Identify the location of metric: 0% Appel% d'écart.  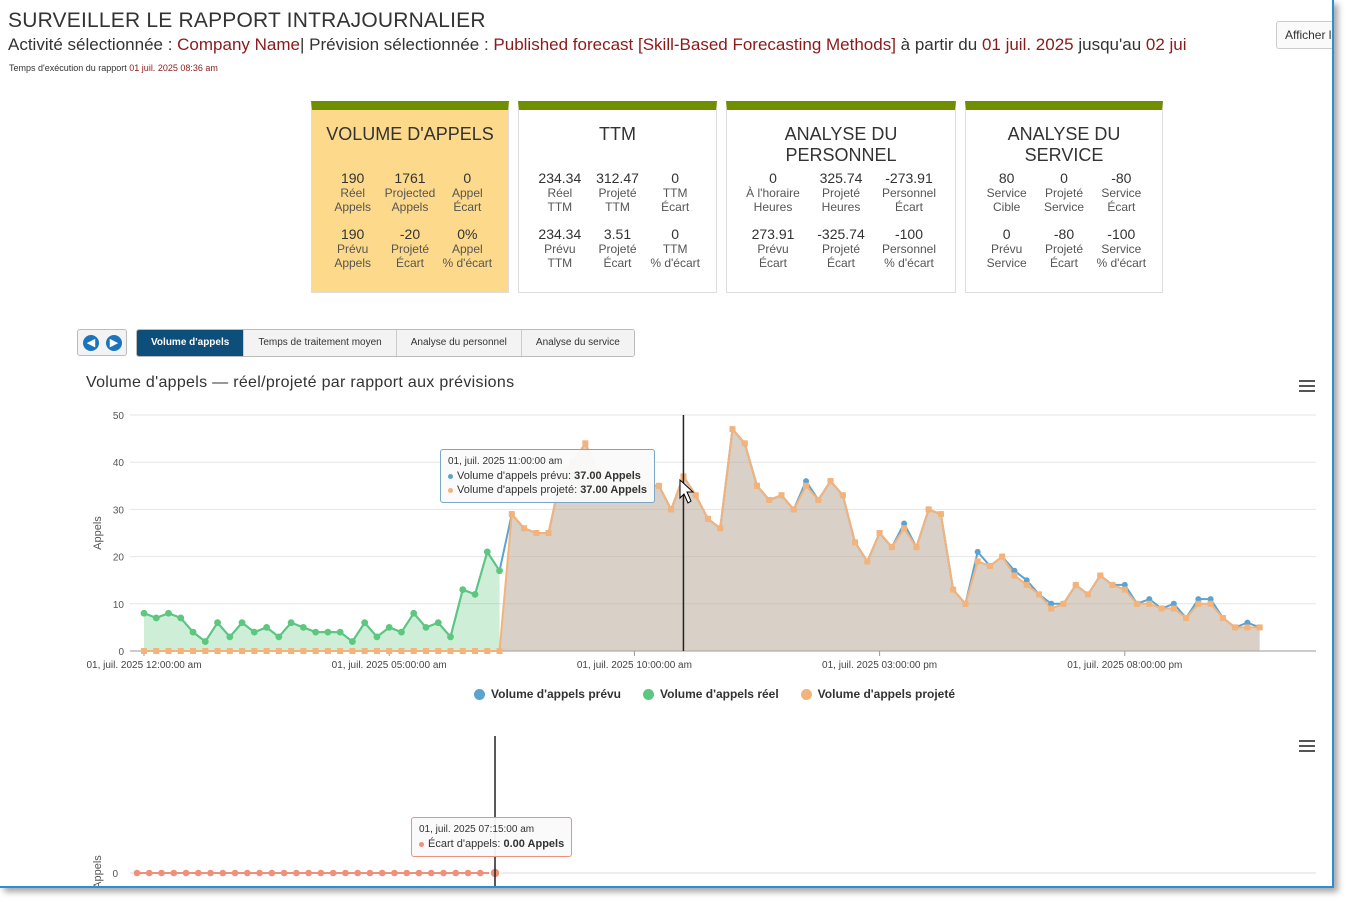
(467, 248).